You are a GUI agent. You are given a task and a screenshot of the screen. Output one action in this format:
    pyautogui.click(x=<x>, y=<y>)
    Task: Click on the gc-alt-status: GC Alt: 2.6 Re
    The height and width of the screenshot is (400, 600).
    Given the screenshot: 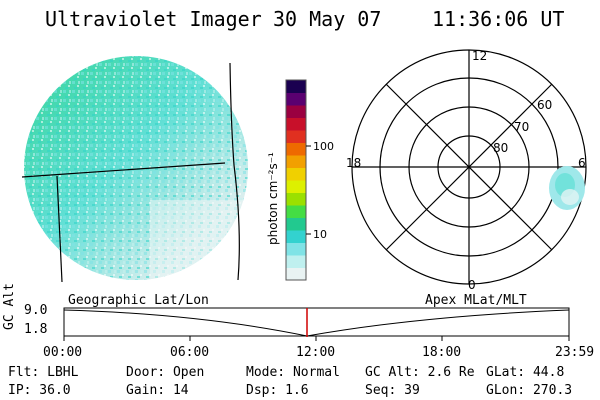 What is the action you would take?
    pyautogui.click(x=420, y=372)
    